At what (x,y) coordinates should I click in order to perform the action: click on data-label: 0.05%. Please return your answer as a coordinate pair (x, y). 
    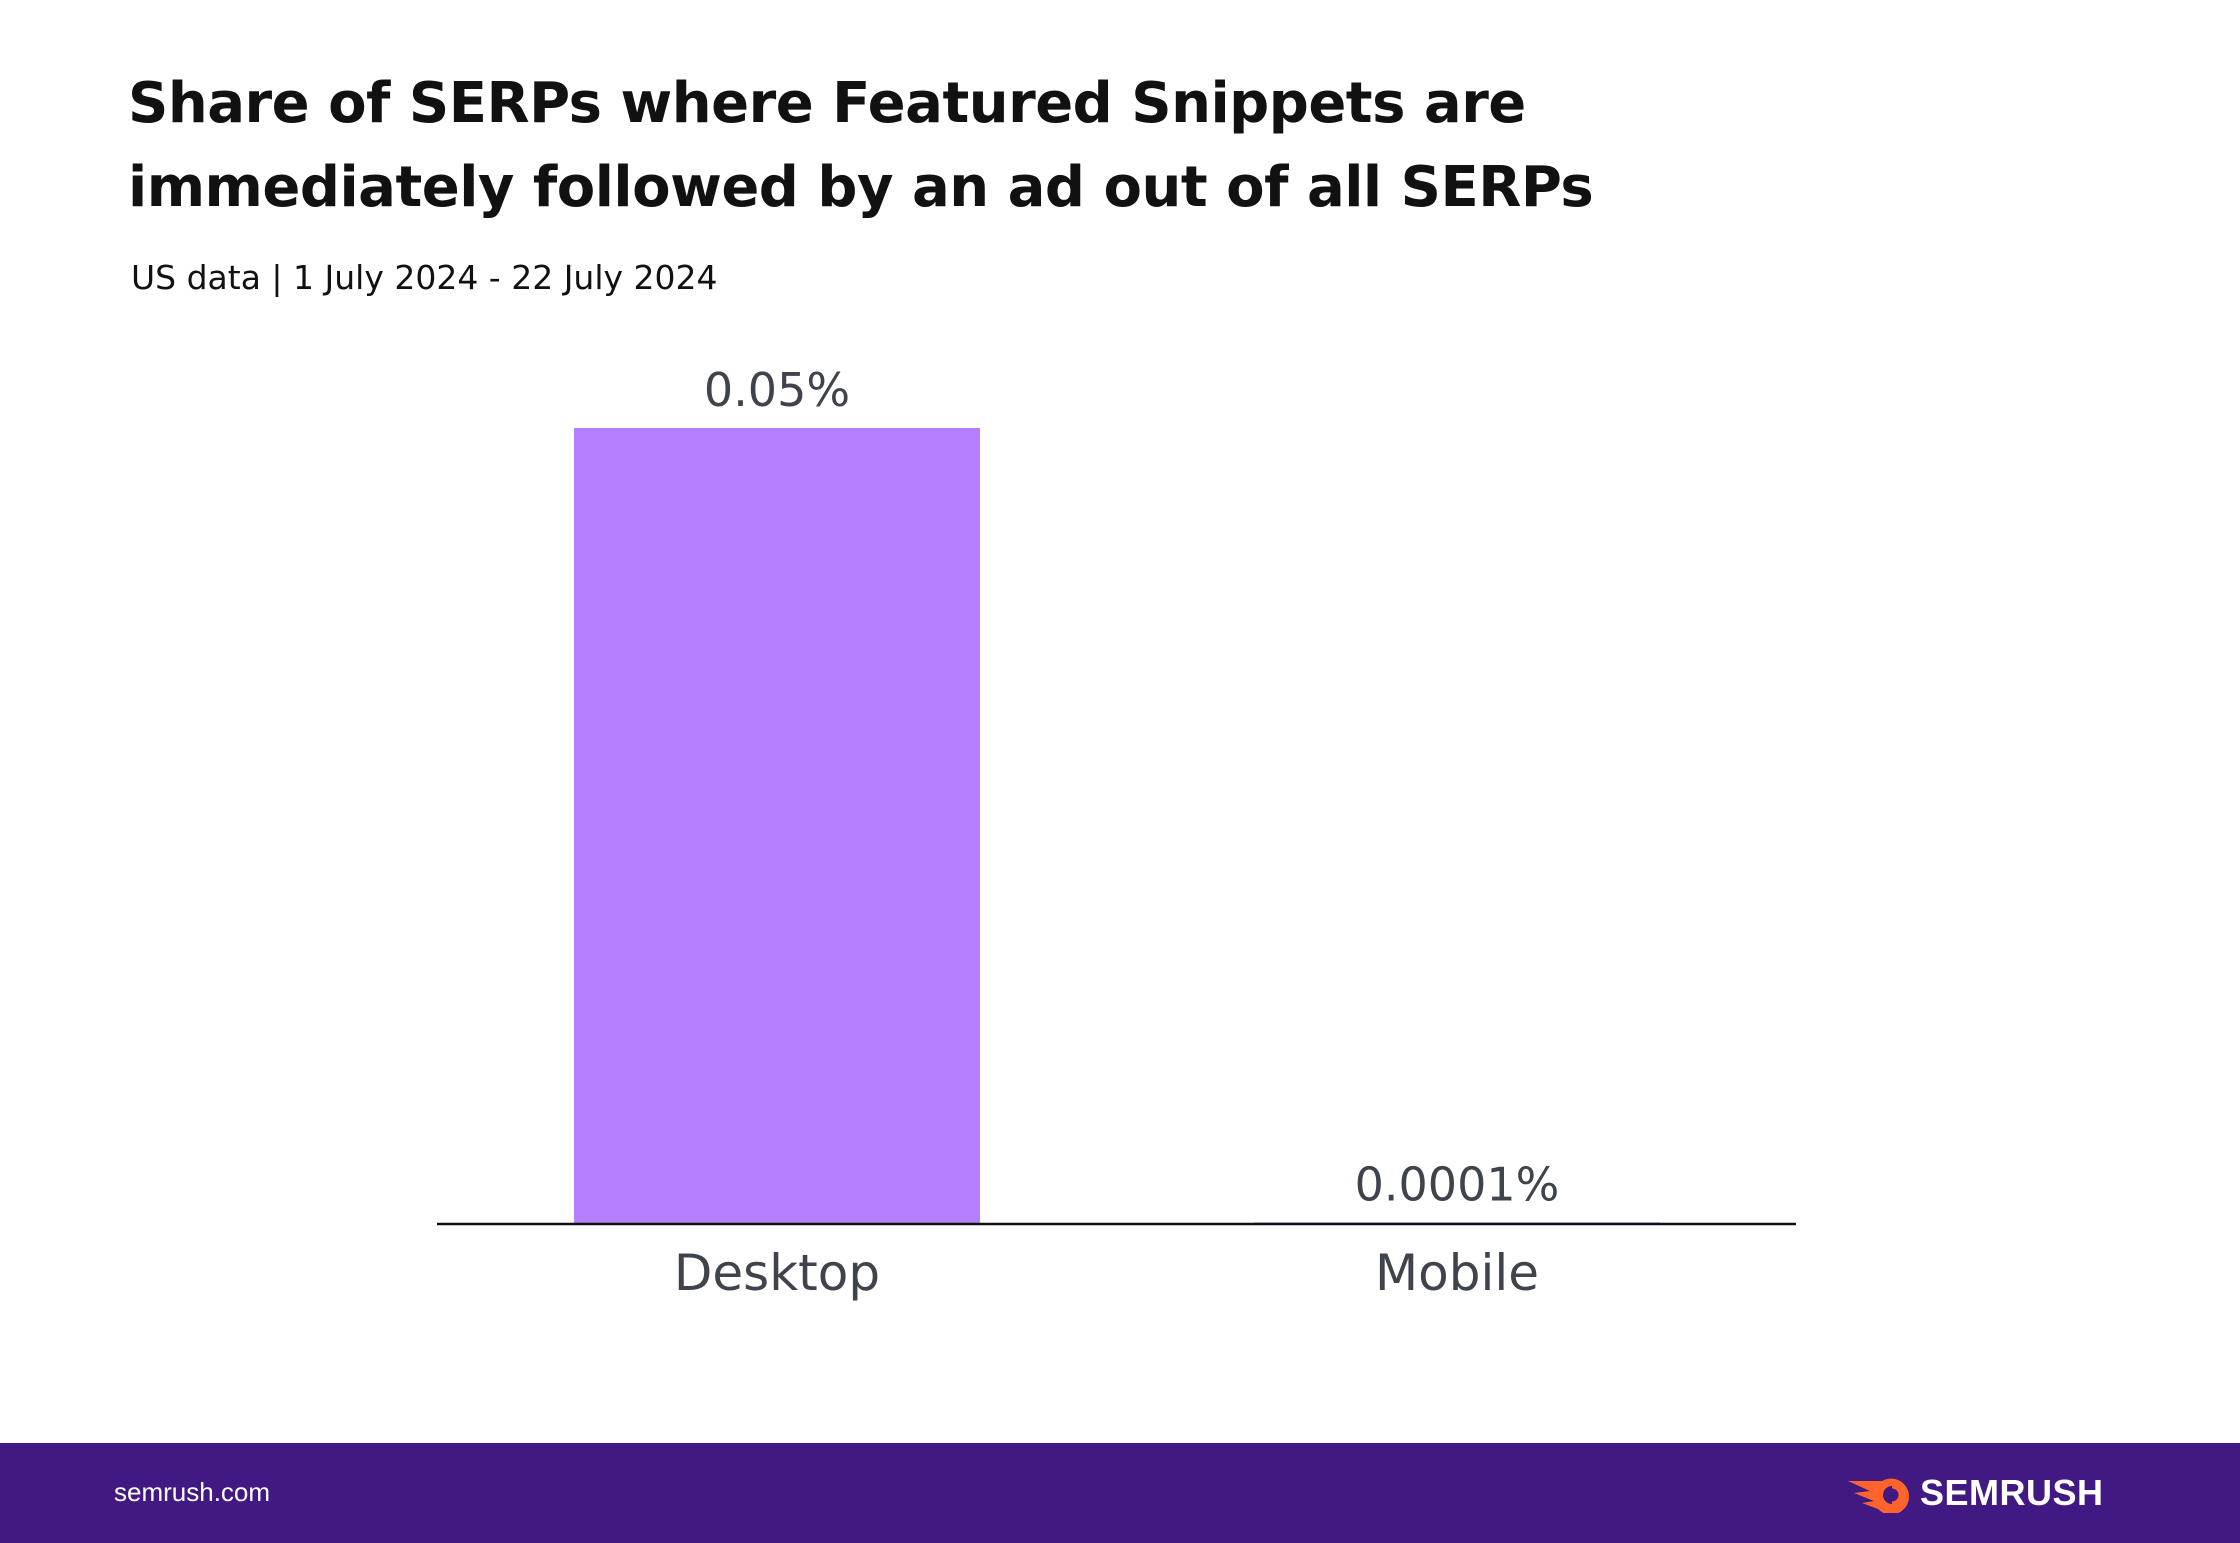
    Looking at the image, I should click on (777, 390).